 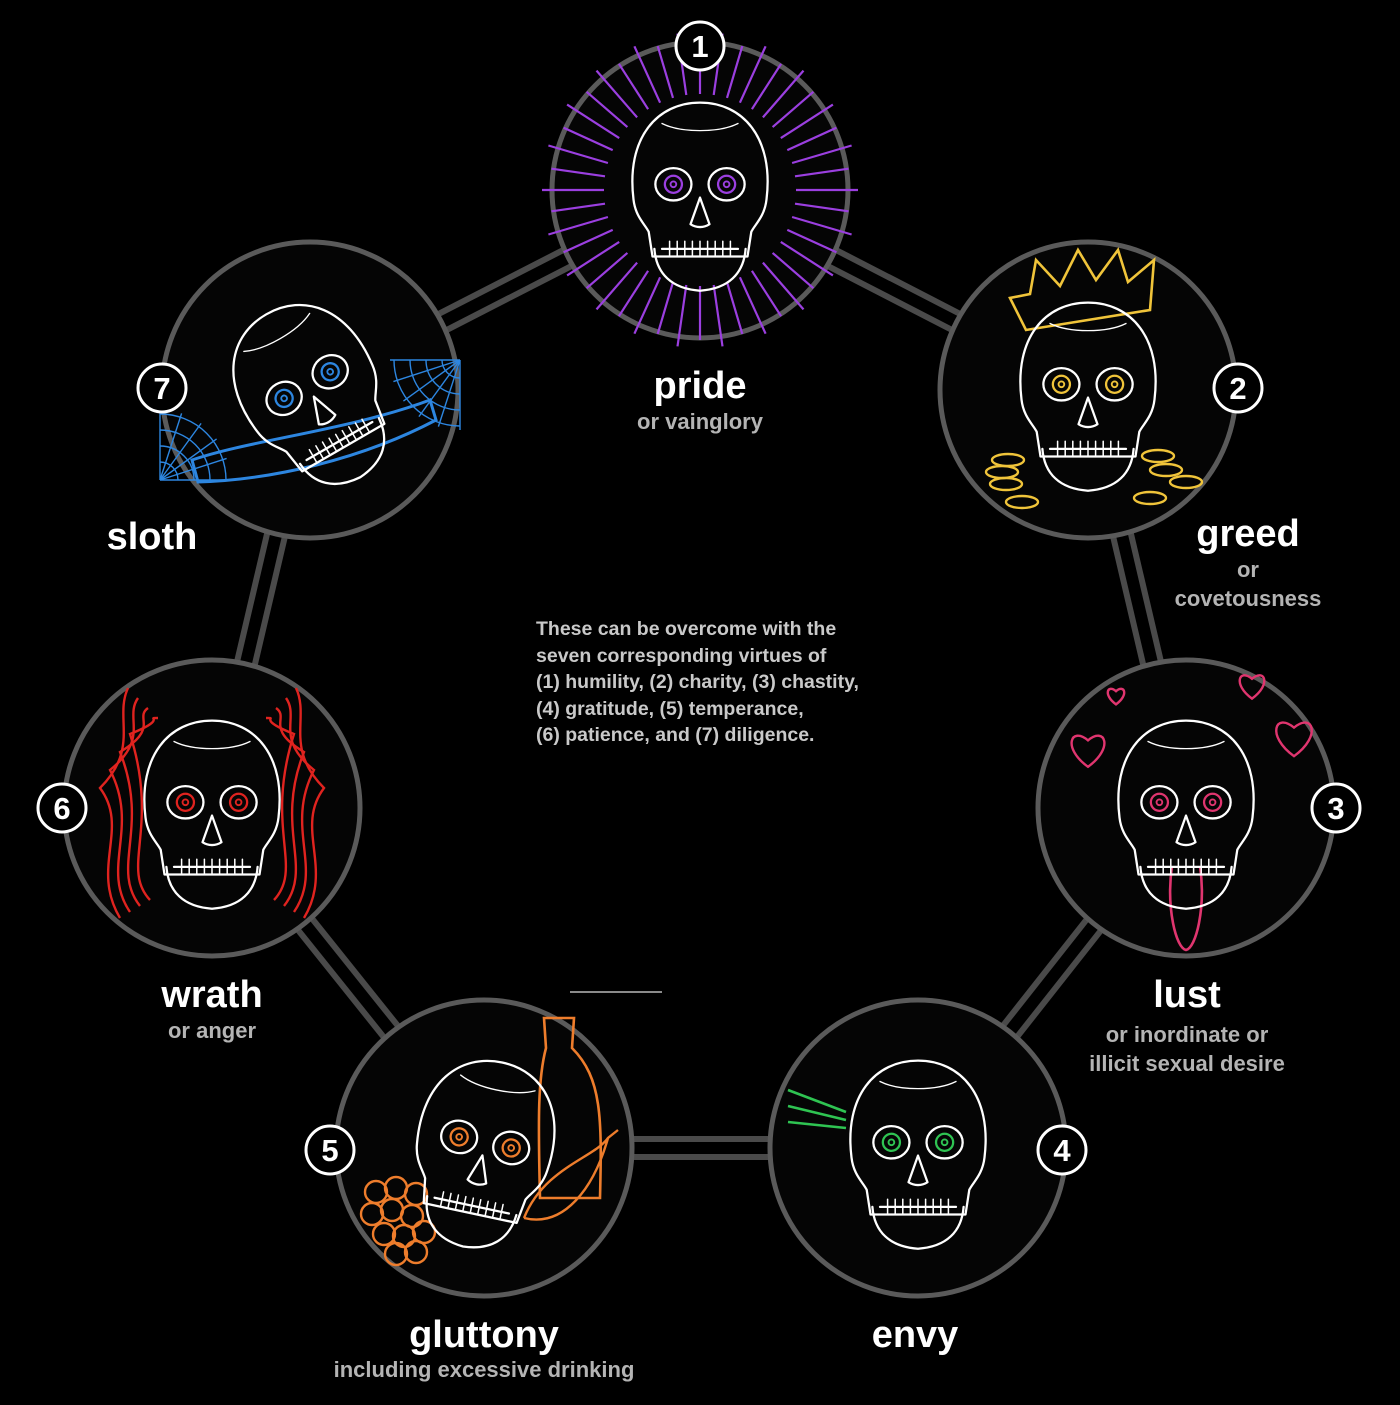 I want to click on badge-number: 3, so click(x=1335, y=808).